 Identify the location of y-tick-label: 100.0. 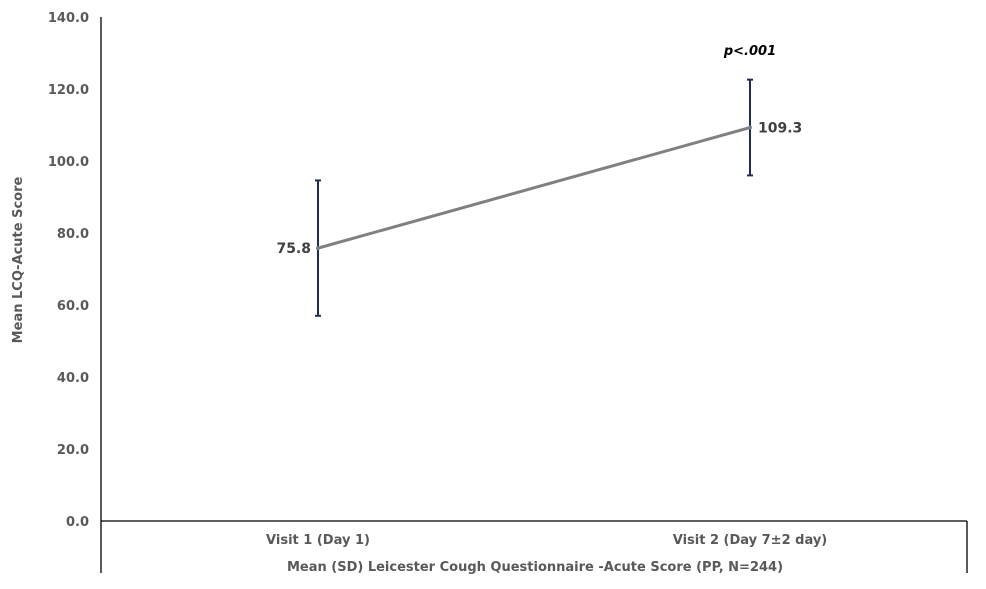
(68, 162).